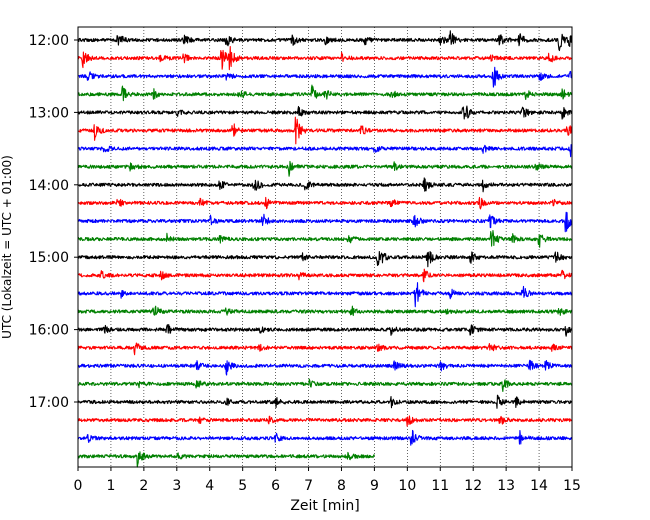  Describe the element at coordinates (49, 258) in the screenshot. I see `y-tick-label: 15:00` at that location.